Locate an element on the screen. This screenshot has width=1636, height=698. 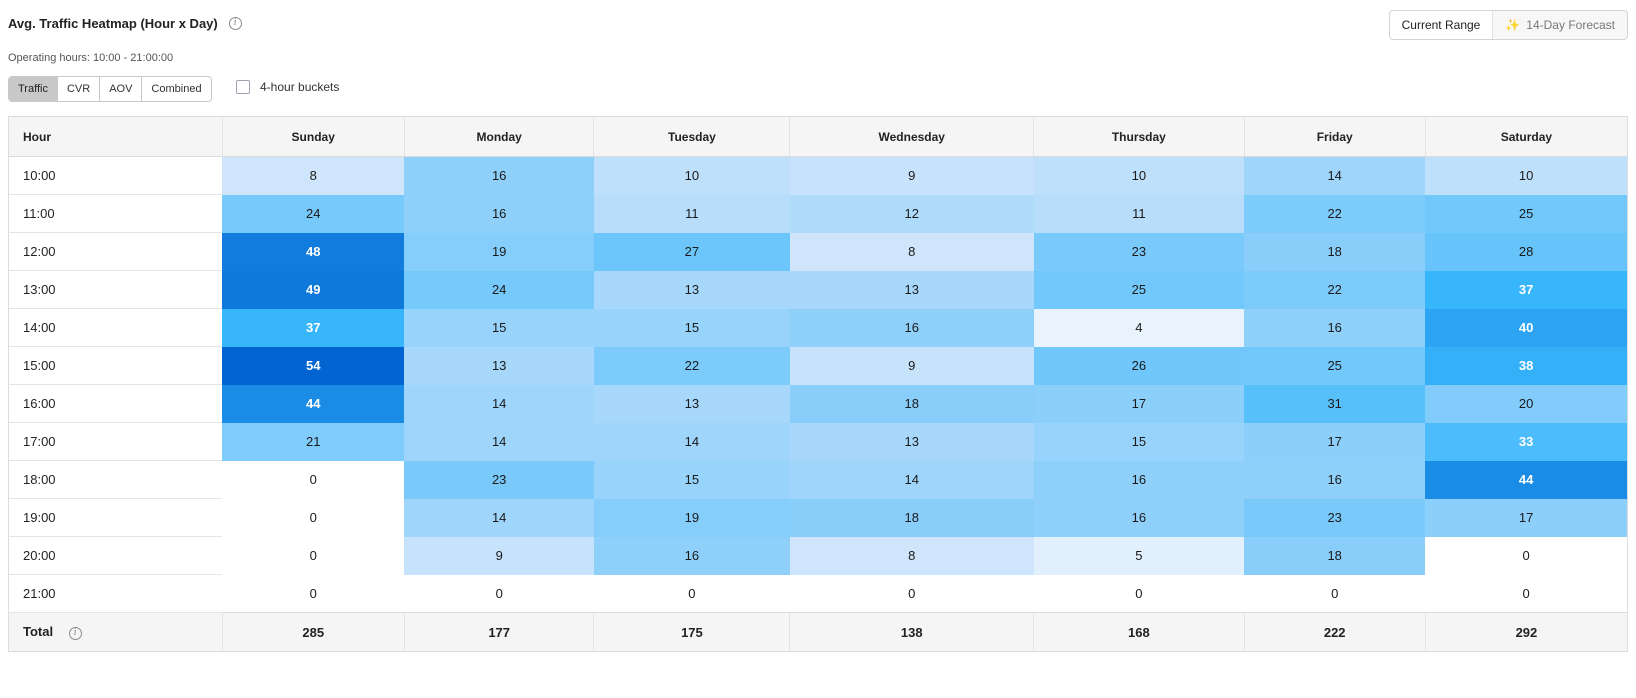
heatmap-cell: 12 is located at coordinates (911, 213).